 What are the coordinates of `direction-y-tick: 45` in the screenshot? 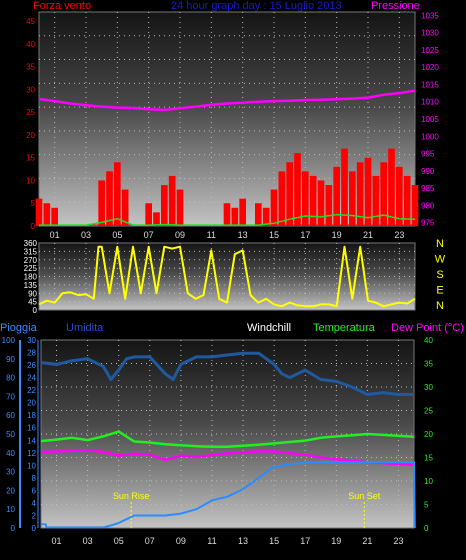 It's located at (32, 302).